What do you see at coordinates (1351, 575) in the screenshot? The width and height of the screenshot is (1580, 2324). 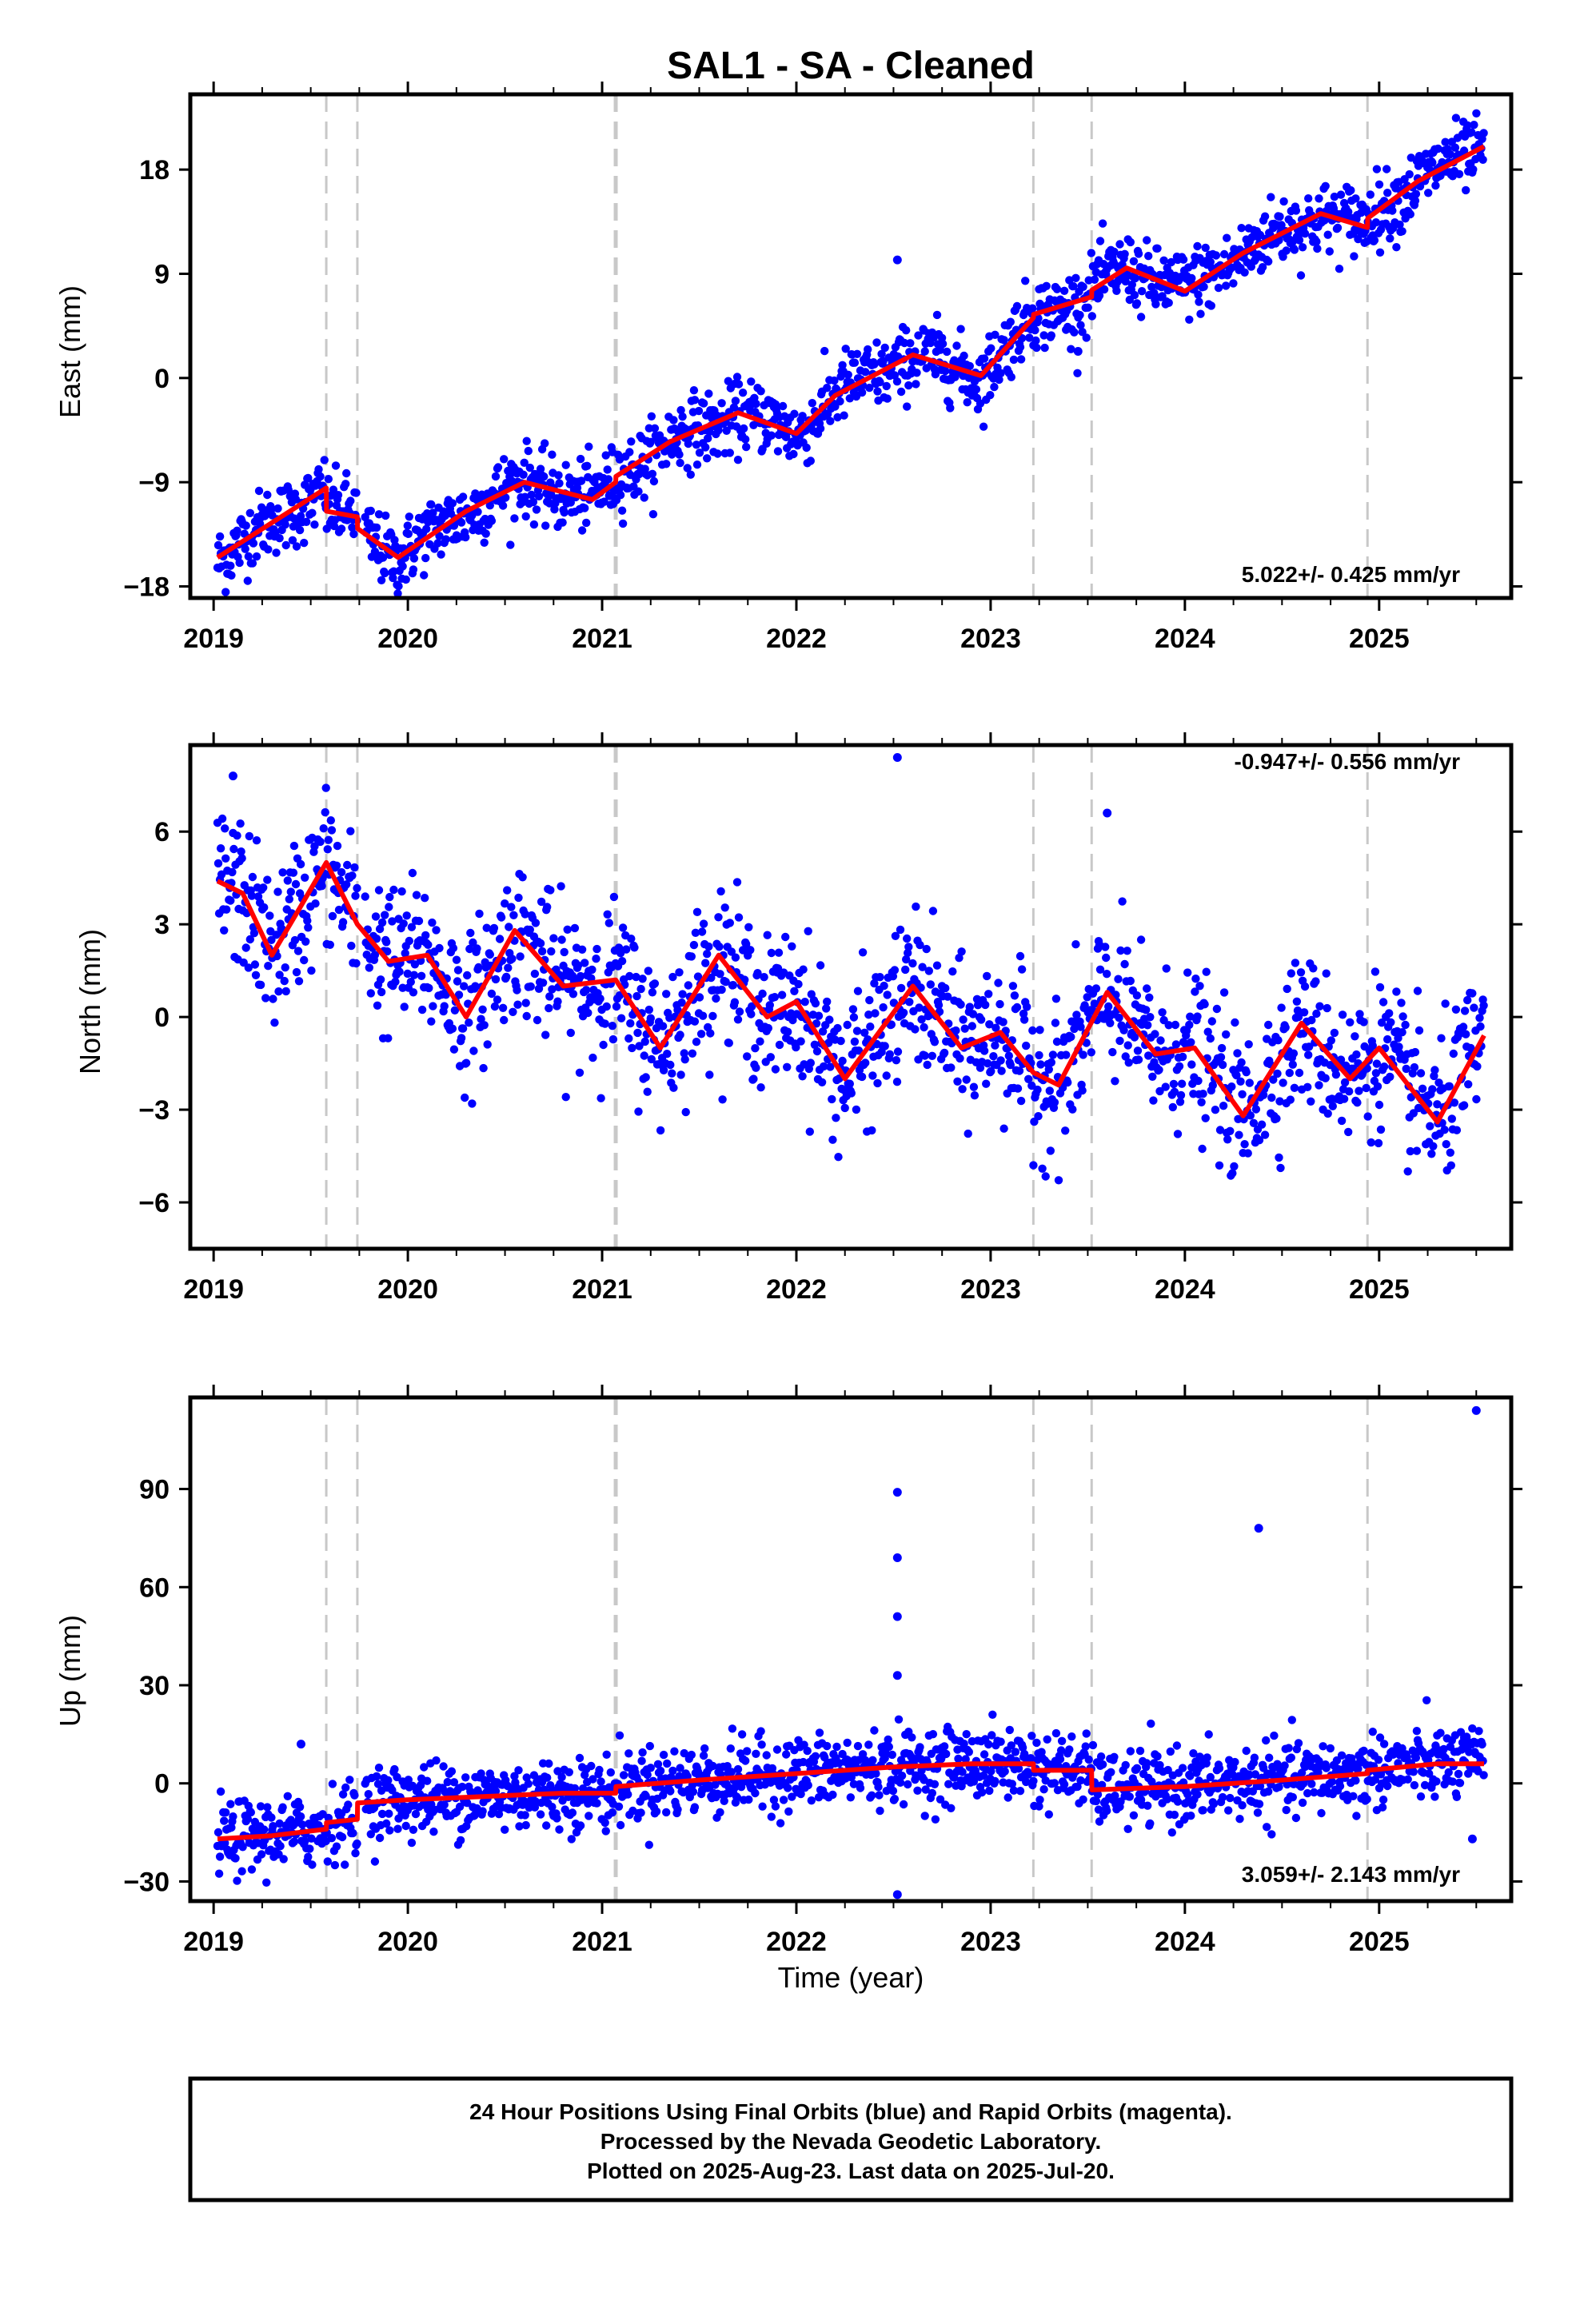 I see `east-rate-label: 5.022+/- 0.425 mm/yr` at bounding box center [1351, 575].